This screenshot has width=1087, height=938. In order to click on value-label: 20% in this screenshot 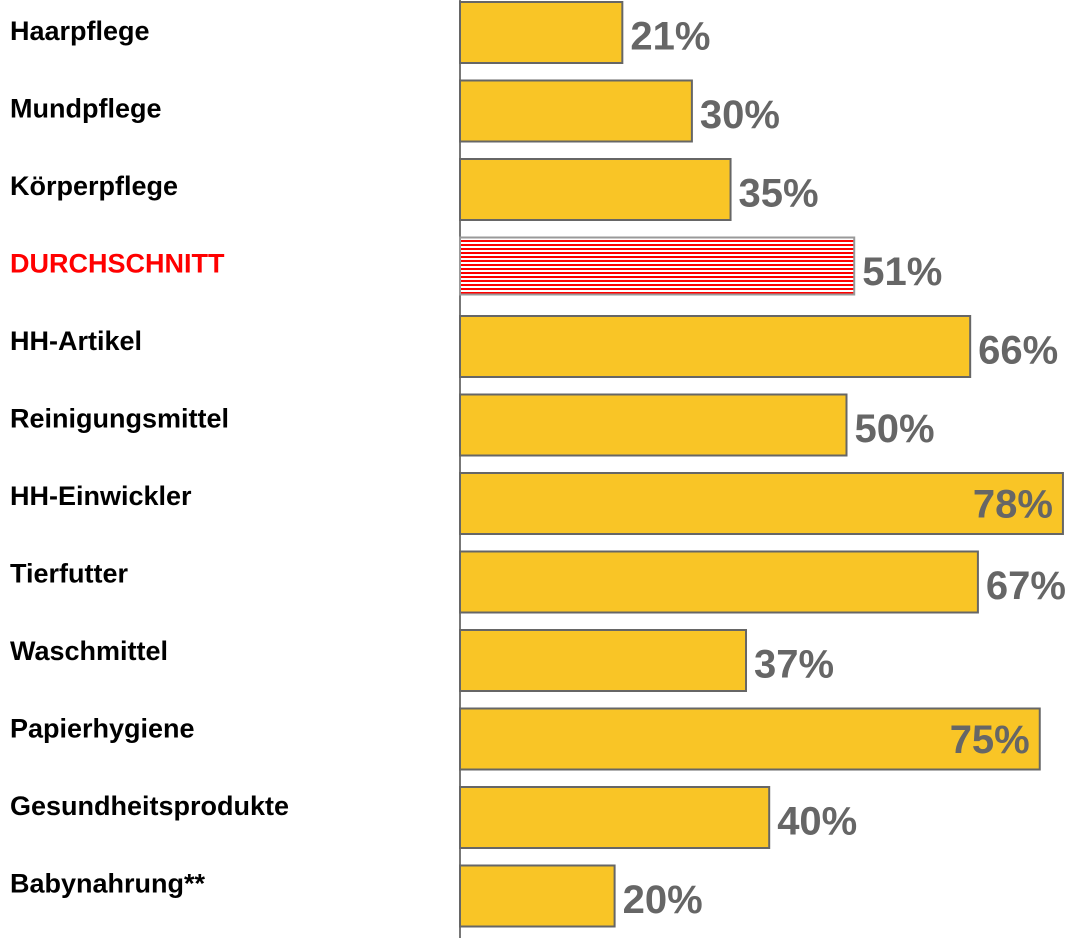, I will do `click(663, 900)`.